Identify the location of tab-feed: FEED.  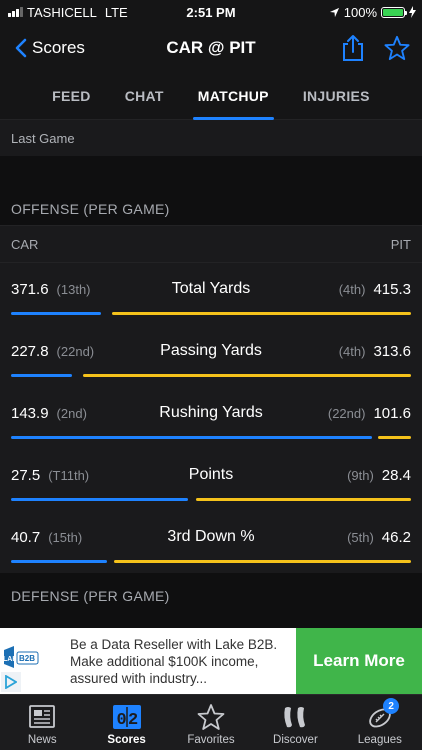
(71, 95).